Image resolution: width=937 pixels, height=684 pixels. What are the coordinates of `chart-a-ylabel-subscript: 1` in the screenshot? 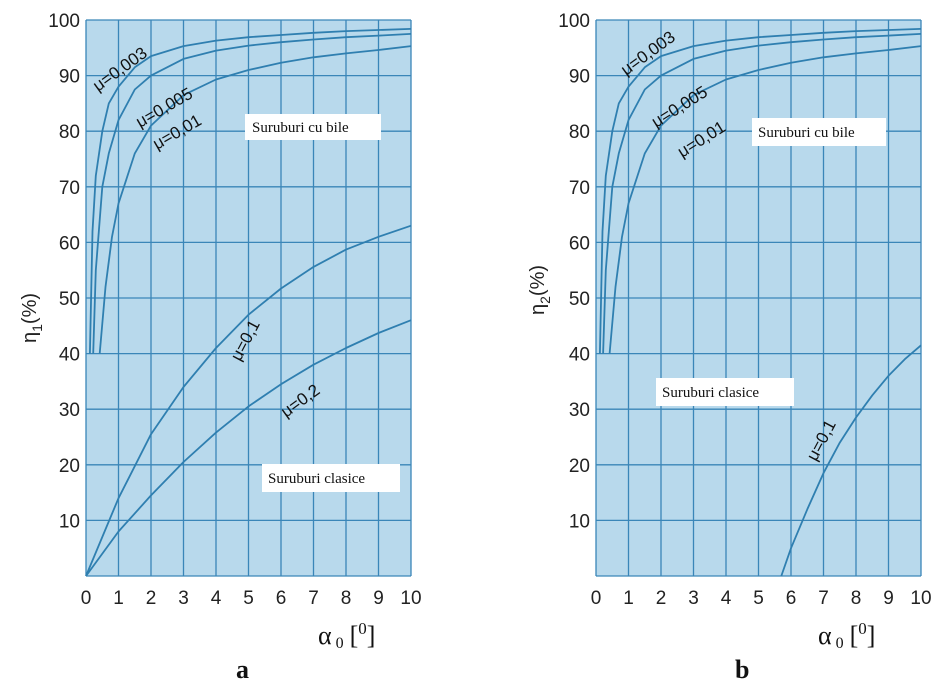 It's located at (37, 328).